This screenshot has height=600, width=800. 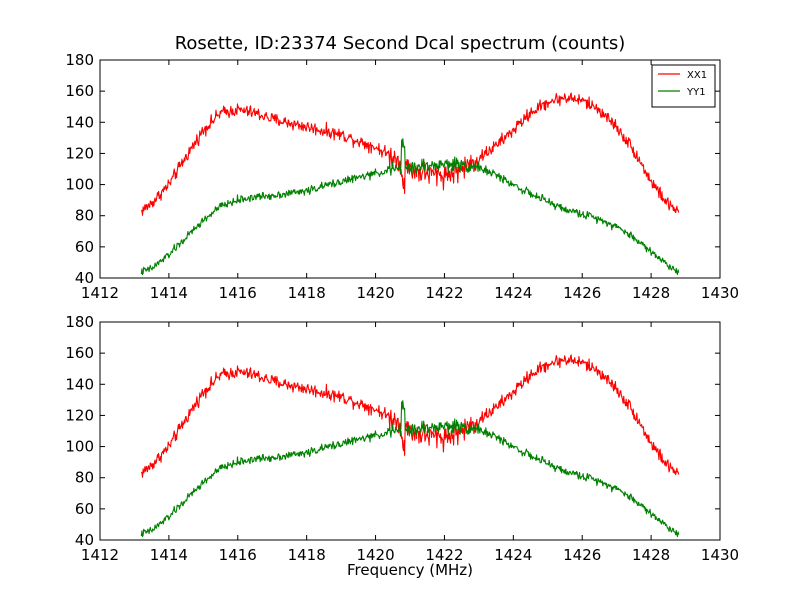 I want to click on top-x-tick-label-8: 1428, so click(x=651, y=293).